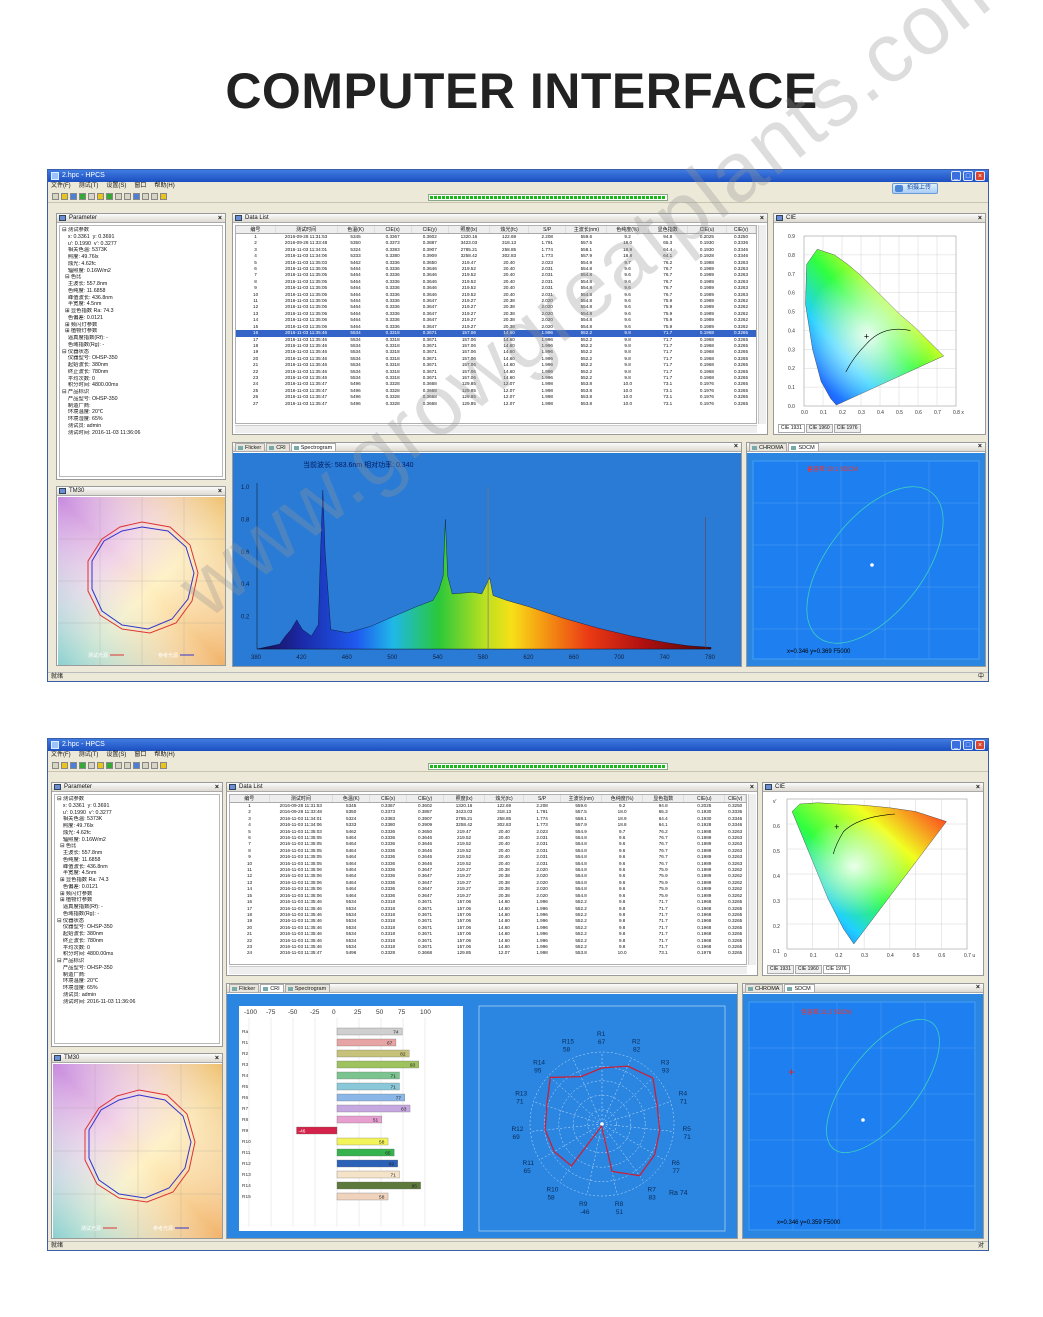 The height and width of the screenshot is (1317, 1043). What do you see at coordinates (808, 969) in the screenshot?
I see `tab-cie-1960: CIE 1960` at bounding box center [808, 969].